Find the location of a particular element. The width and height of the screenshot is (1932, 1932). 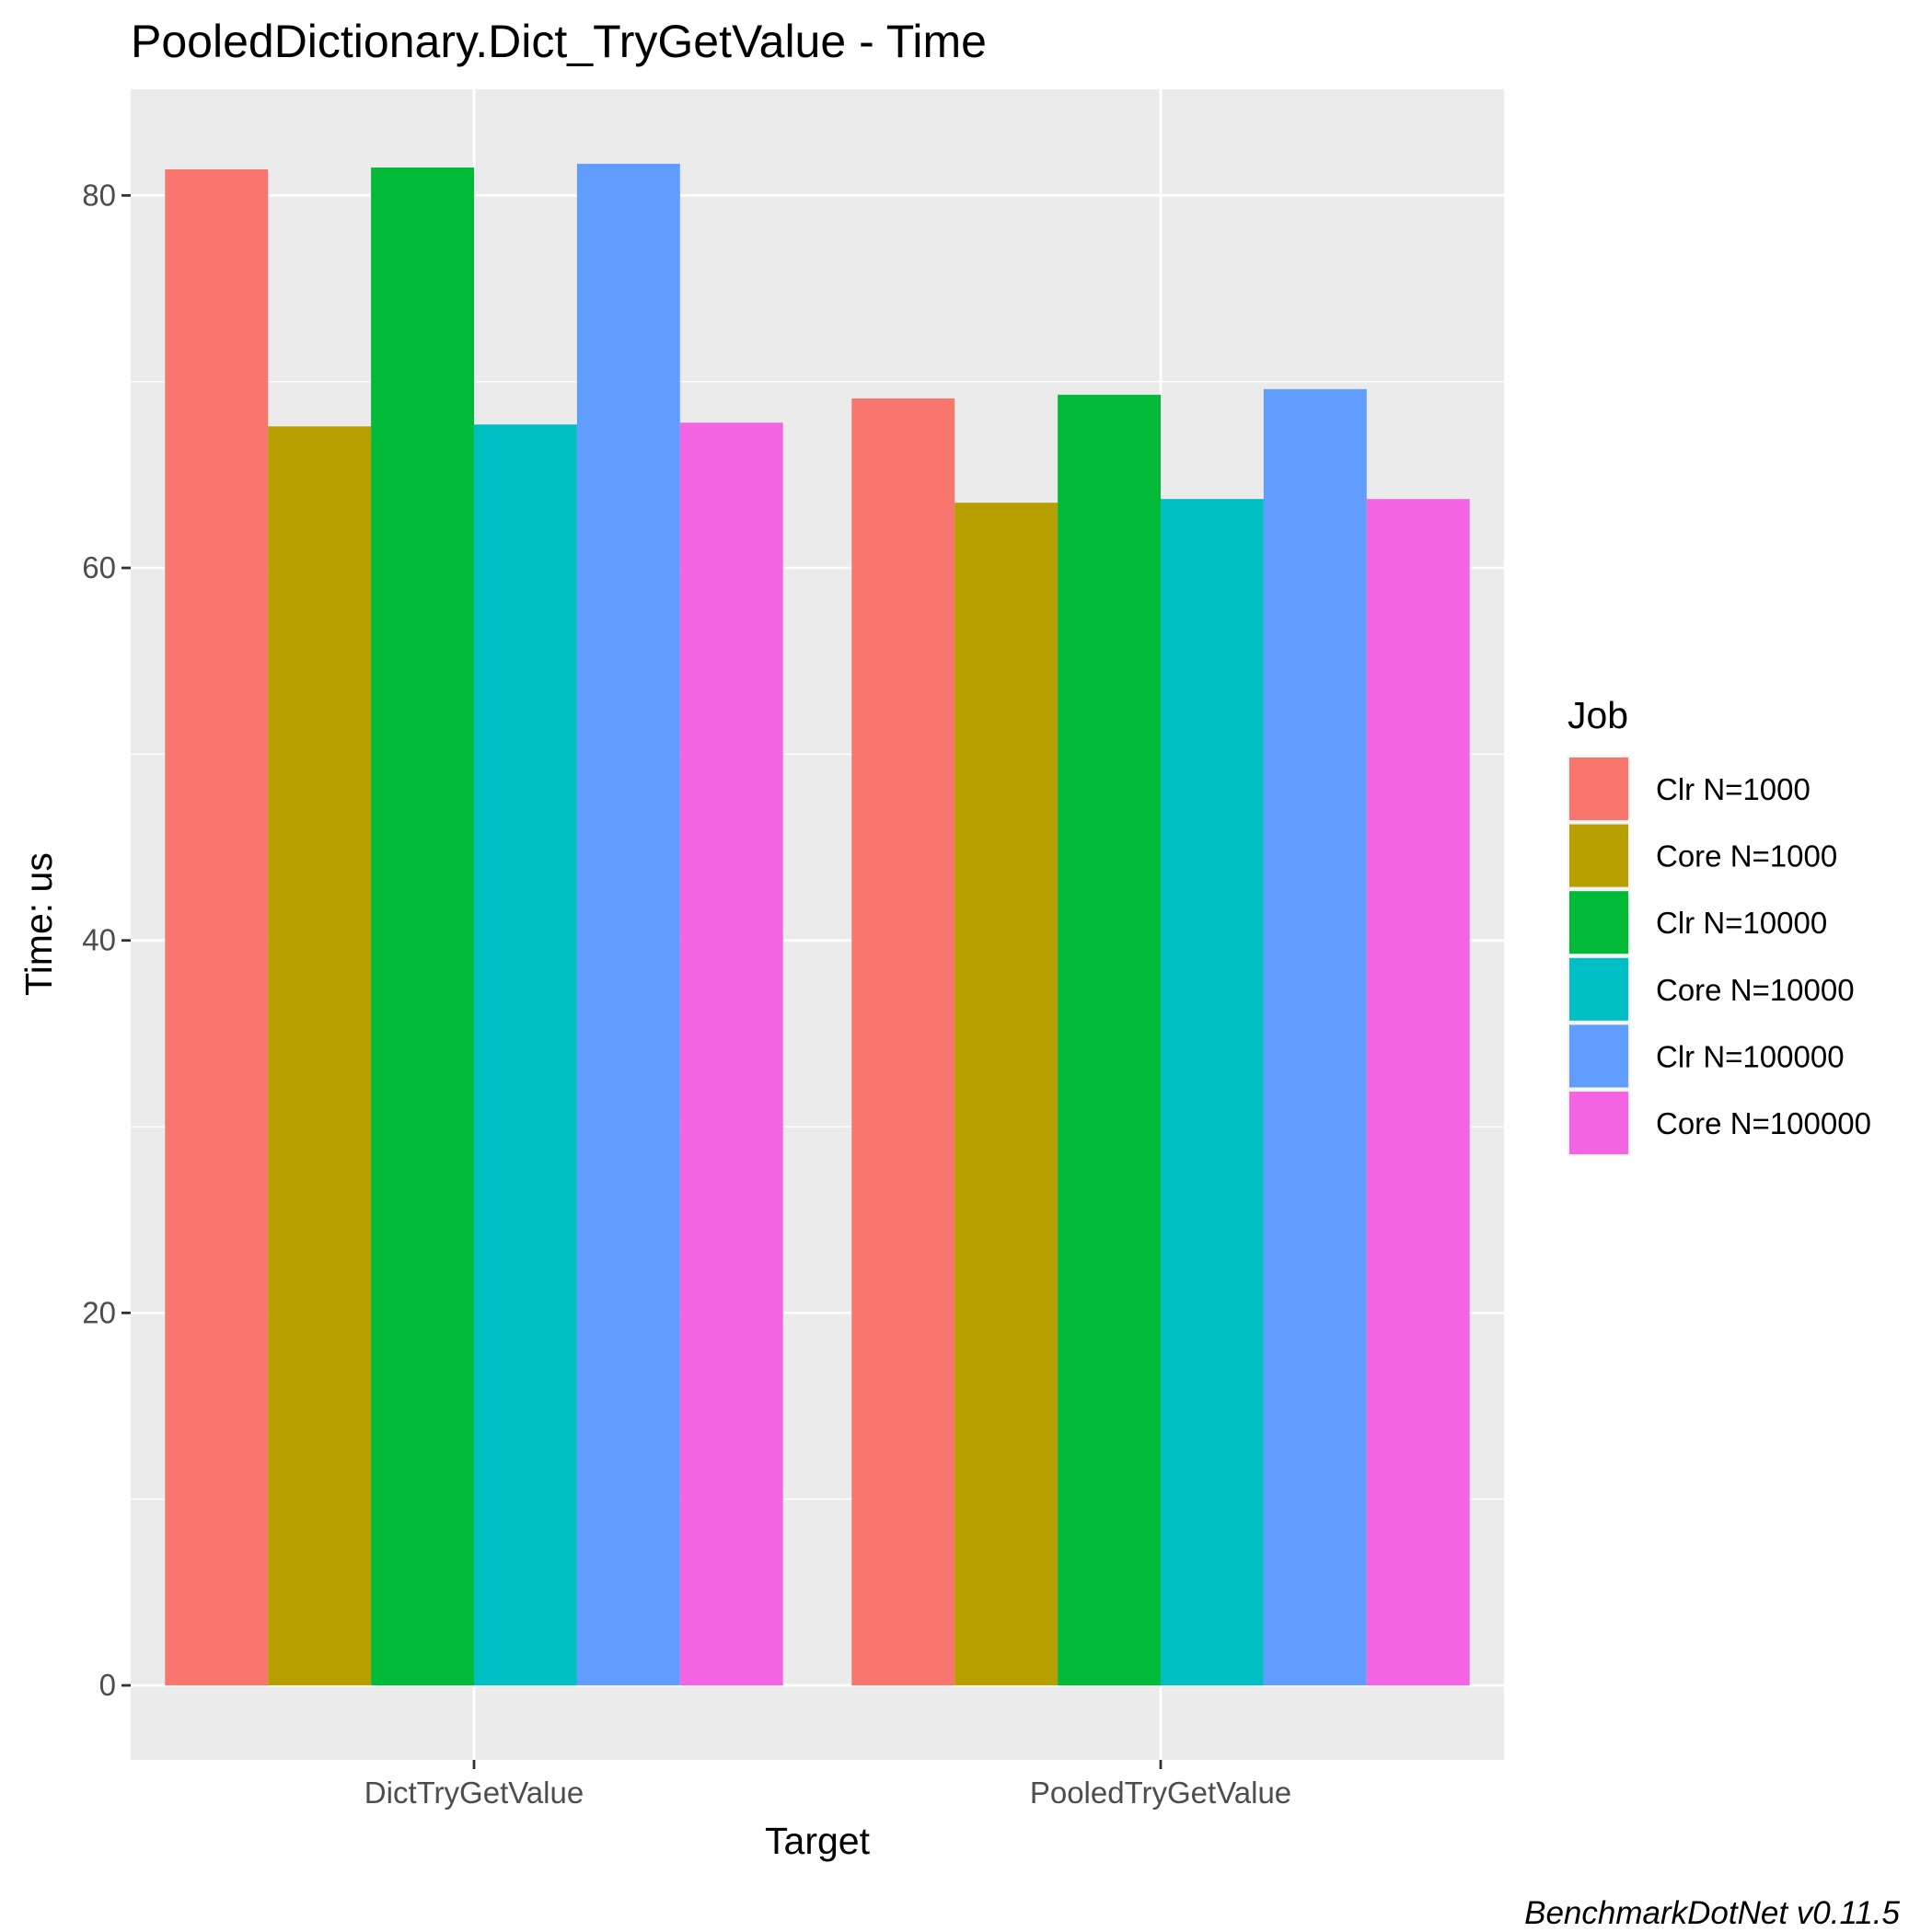

y-tick-label: 20 is located at coordinates (99, 1312).